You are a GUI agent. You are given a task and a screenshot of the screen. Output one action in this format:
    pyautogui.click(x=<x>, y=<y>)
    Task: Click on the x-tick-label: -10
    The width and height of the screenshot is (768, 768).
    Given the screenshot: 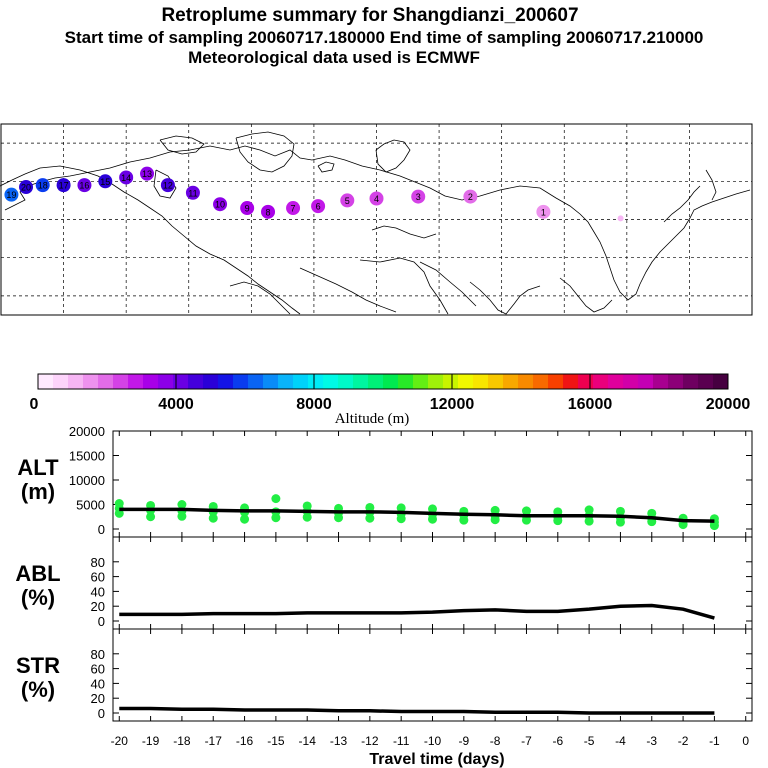 What is the action you would take?
    pyautogui.click(x=433, y=741)
    